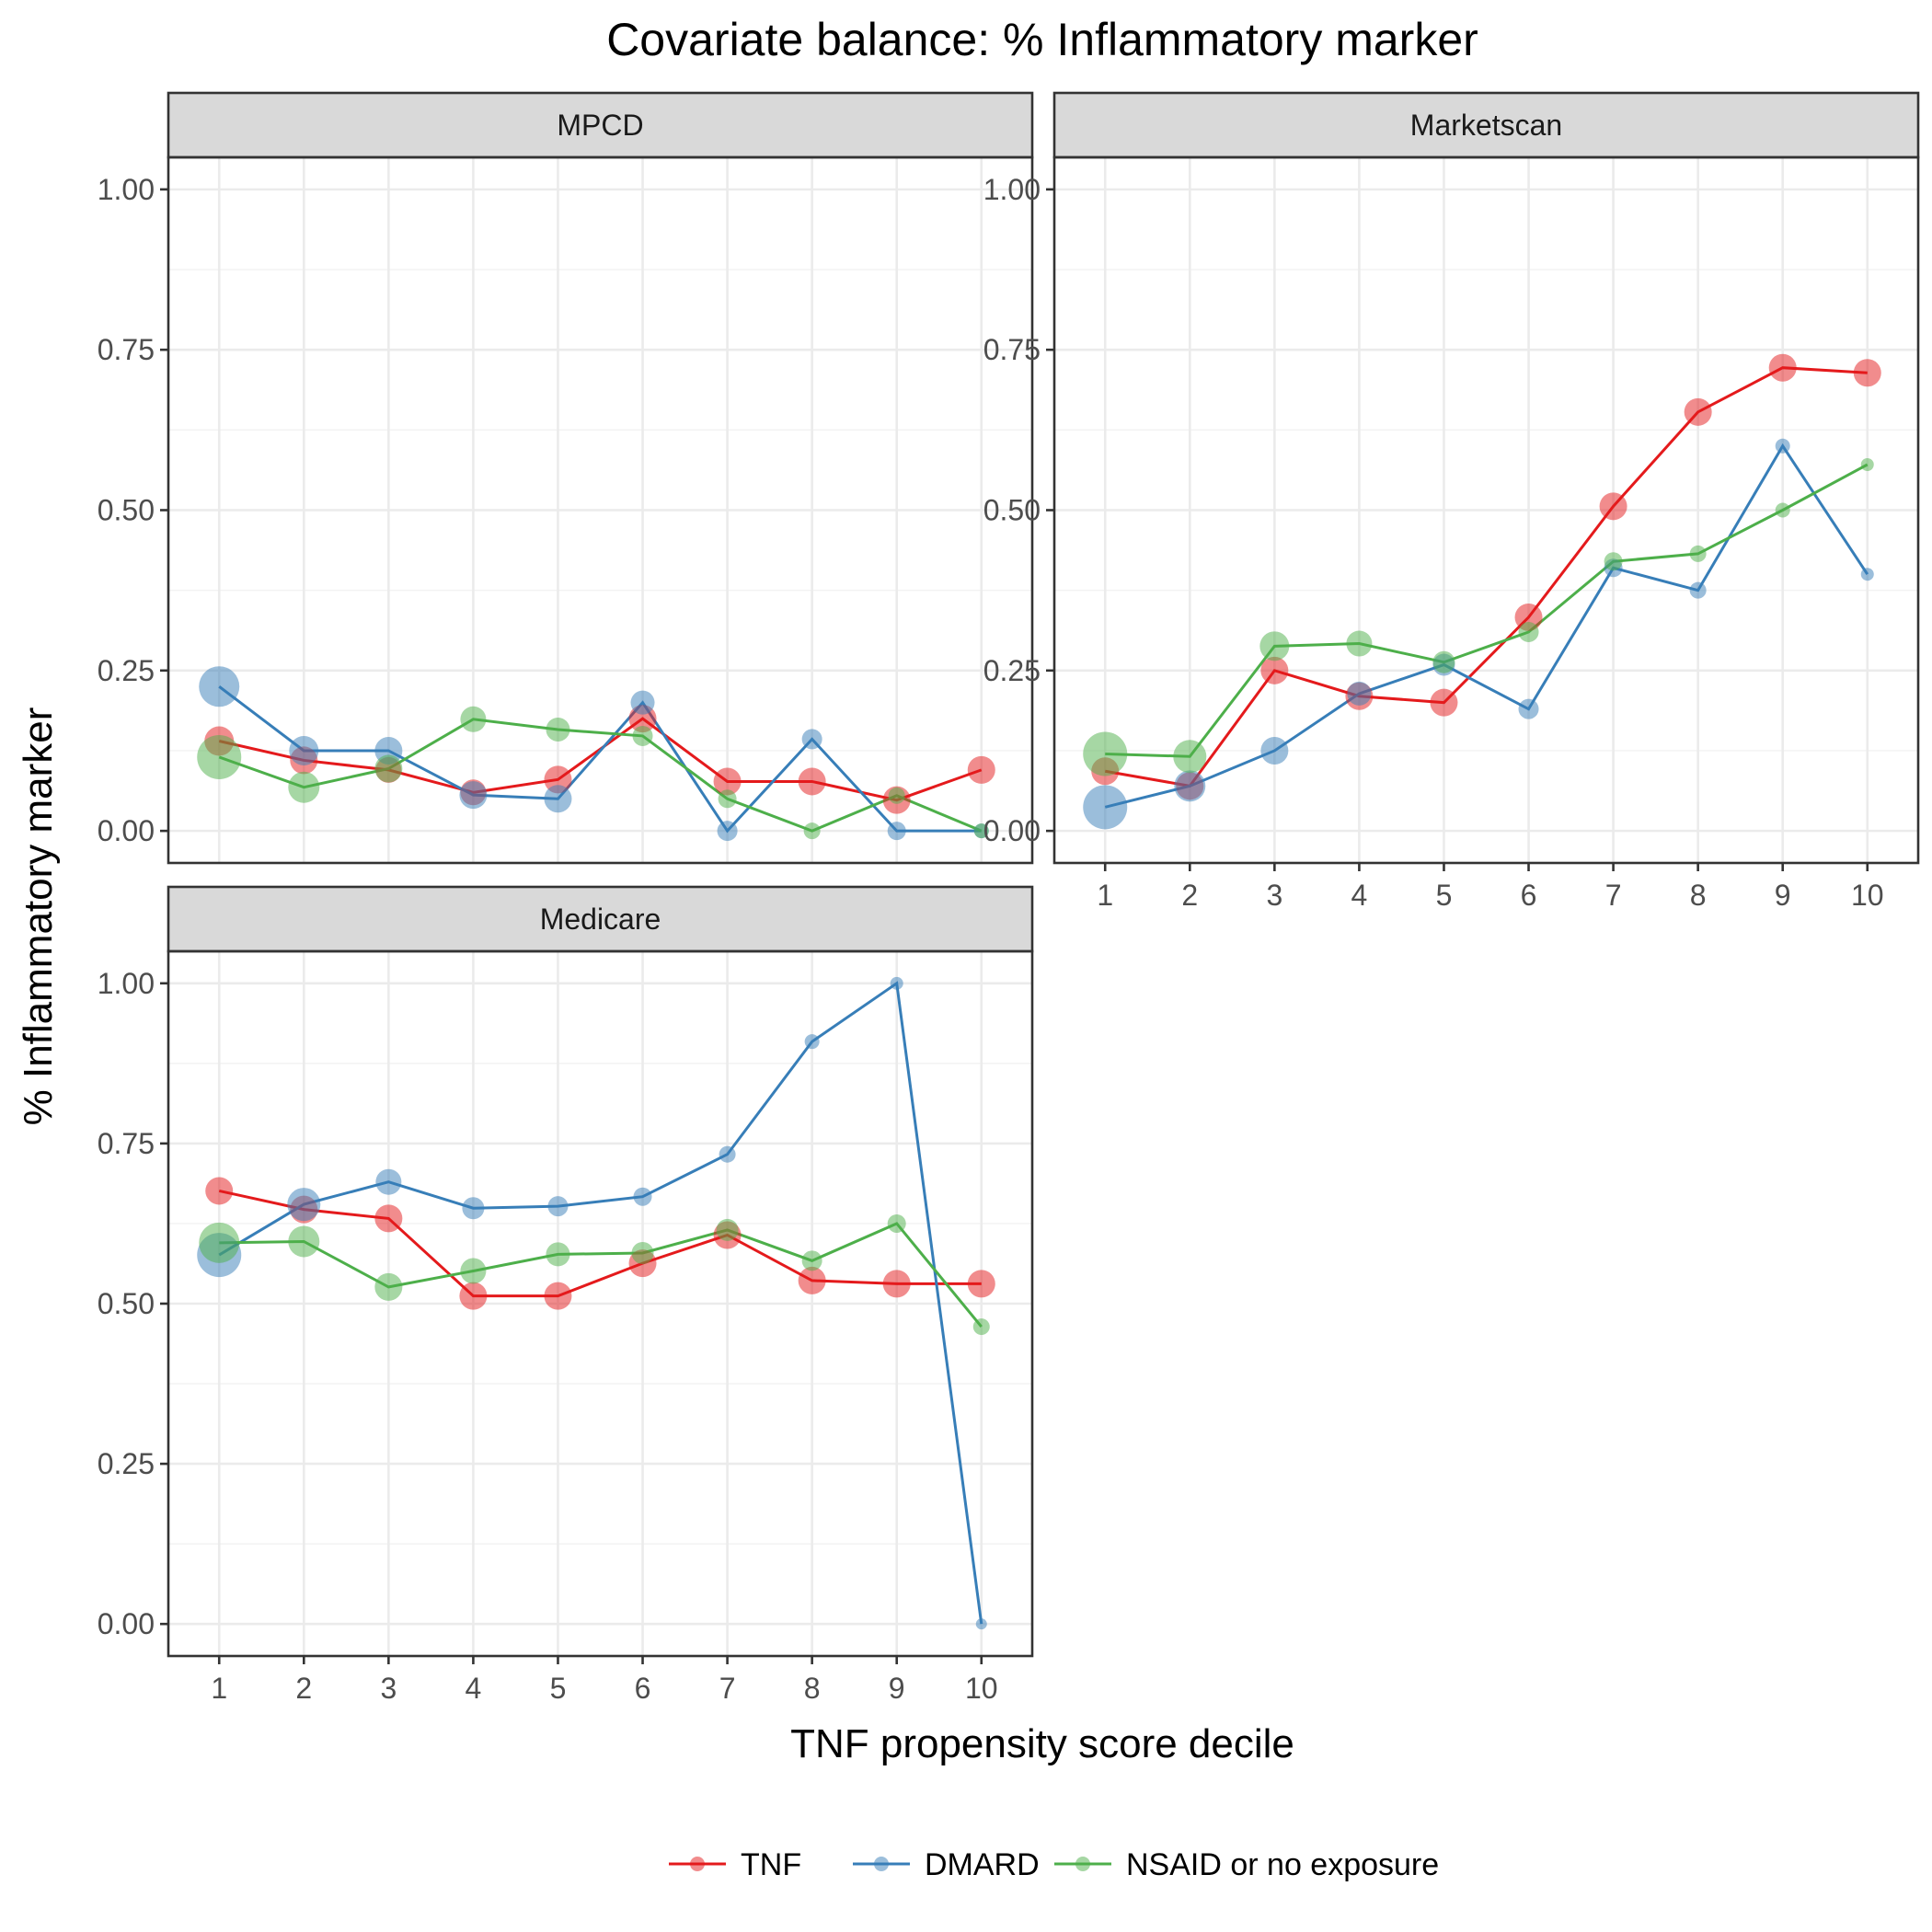 This screenshot has height=1932, width=1932. I want to click on facet-strip-label: Medicare, so click(600, 919).